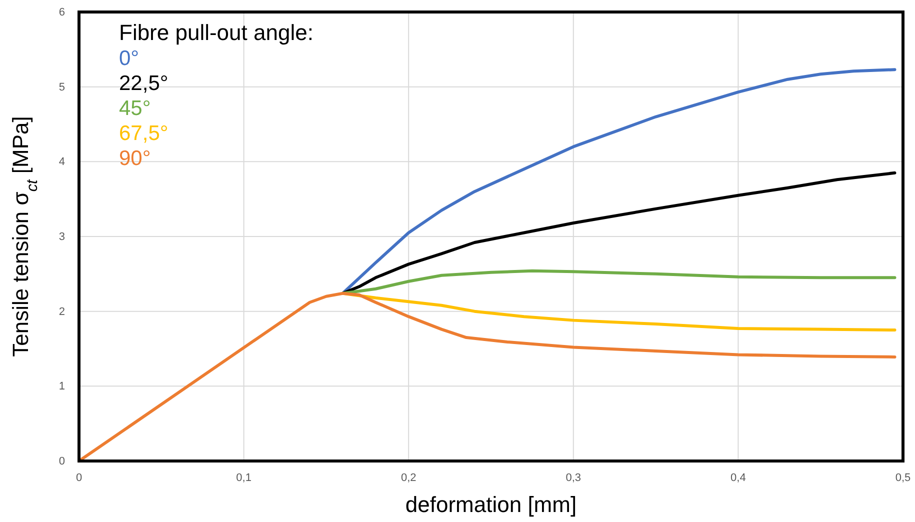 This screenshot has height=522, width=915. I want to click on y-tick-label: 6, so click(61, 12).